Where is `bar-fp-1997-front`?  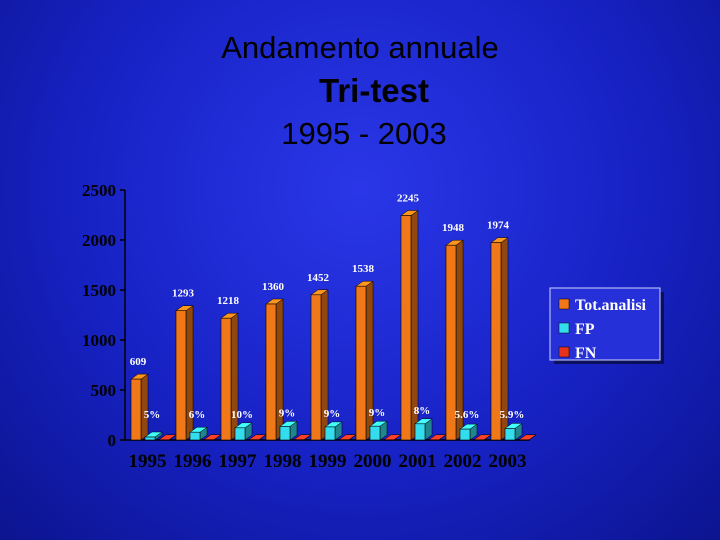
bar-fp-1997-front is located at coordinates (240, 434).